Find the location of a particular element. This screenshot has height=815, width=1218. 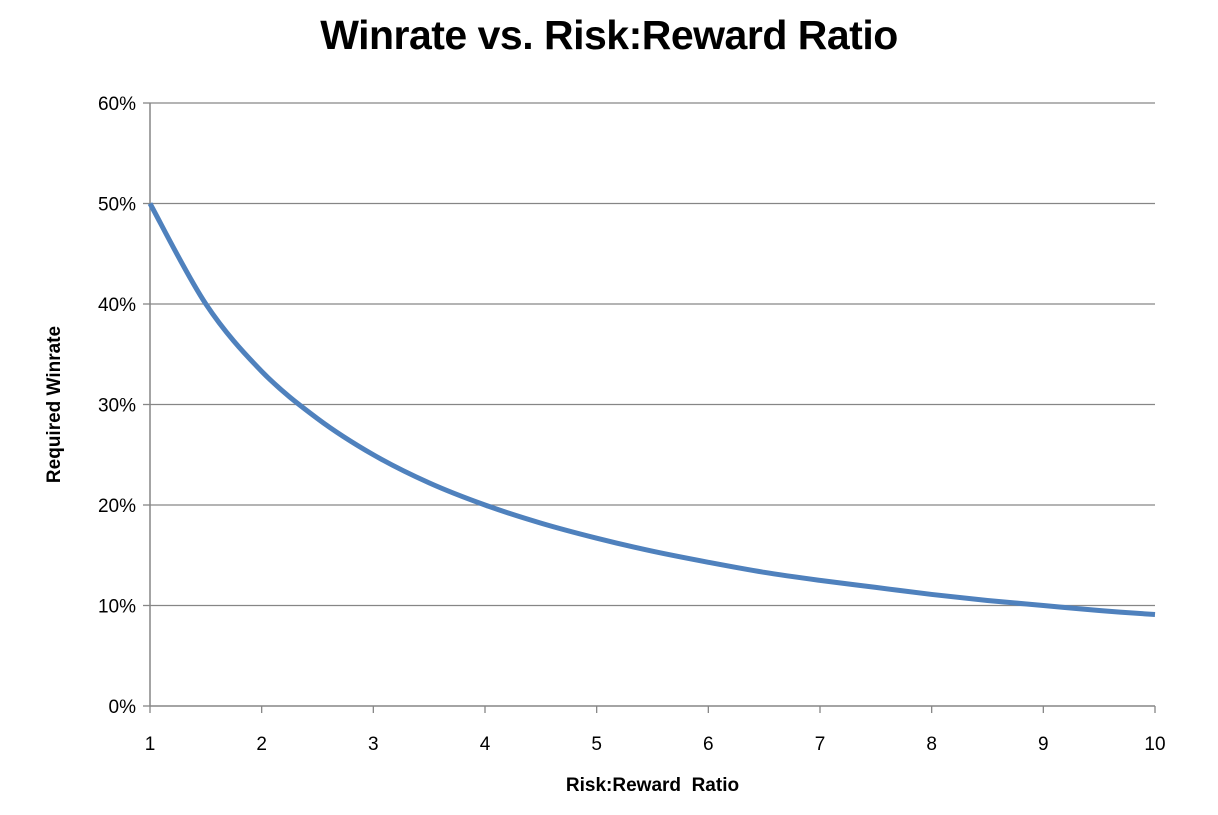

x-tick-label: 1 is located at coordinates (150, 744).